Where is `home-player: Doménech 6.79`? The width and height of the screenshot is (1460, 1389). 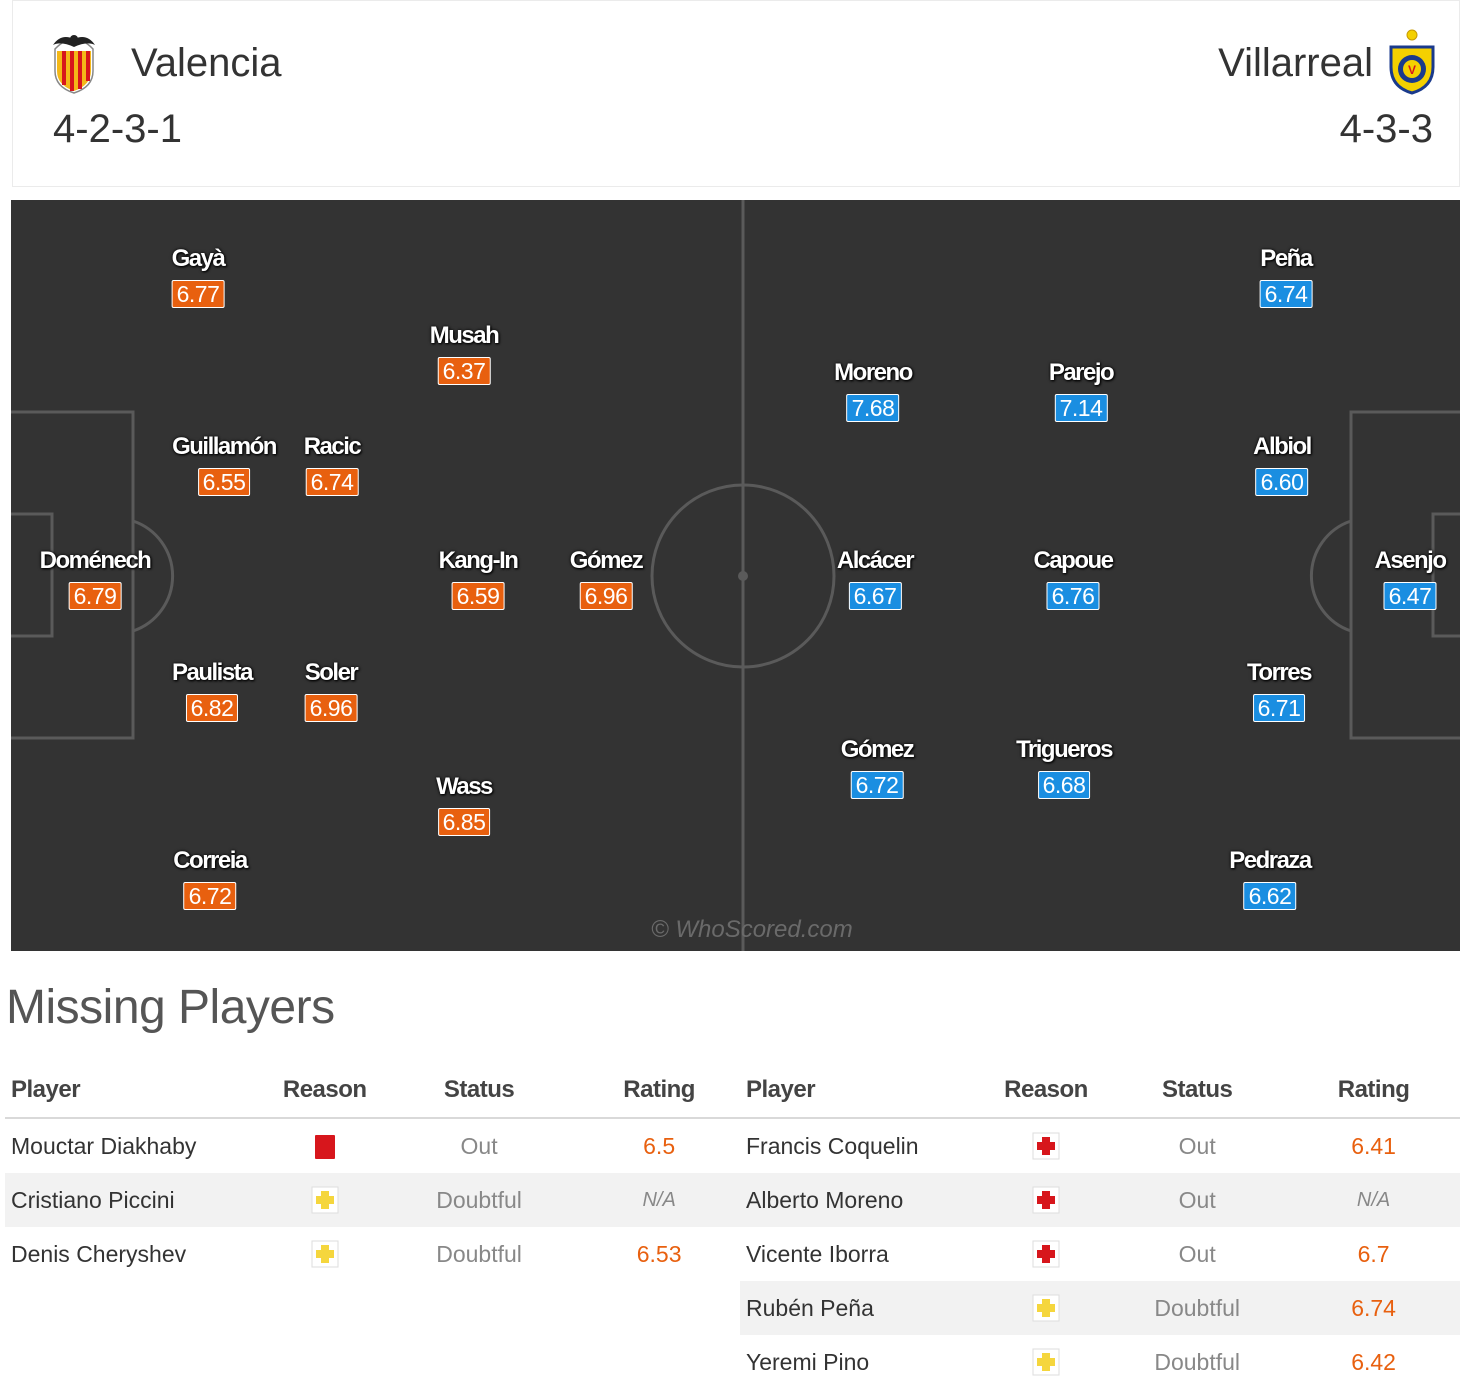 home-player: Doménech 6.79 is located at coordinates (95, 578).